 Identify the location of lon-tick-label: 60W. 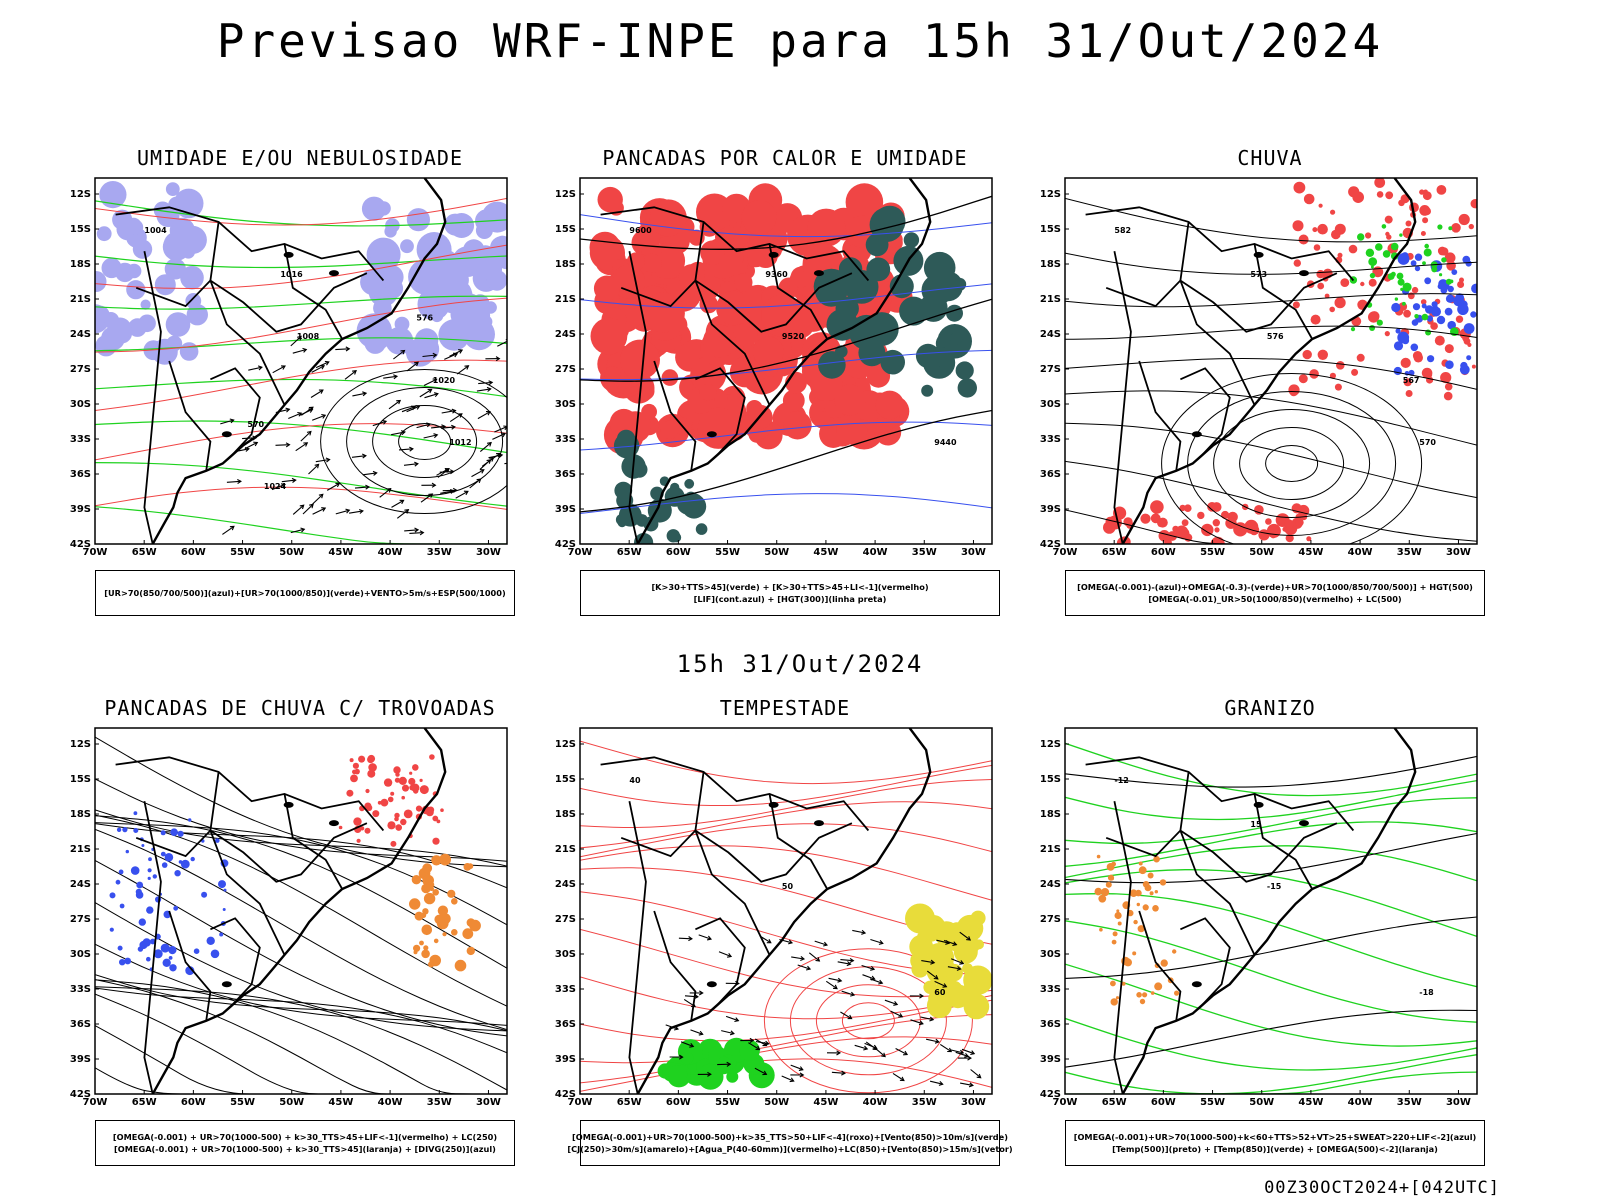
(1163, 1102).